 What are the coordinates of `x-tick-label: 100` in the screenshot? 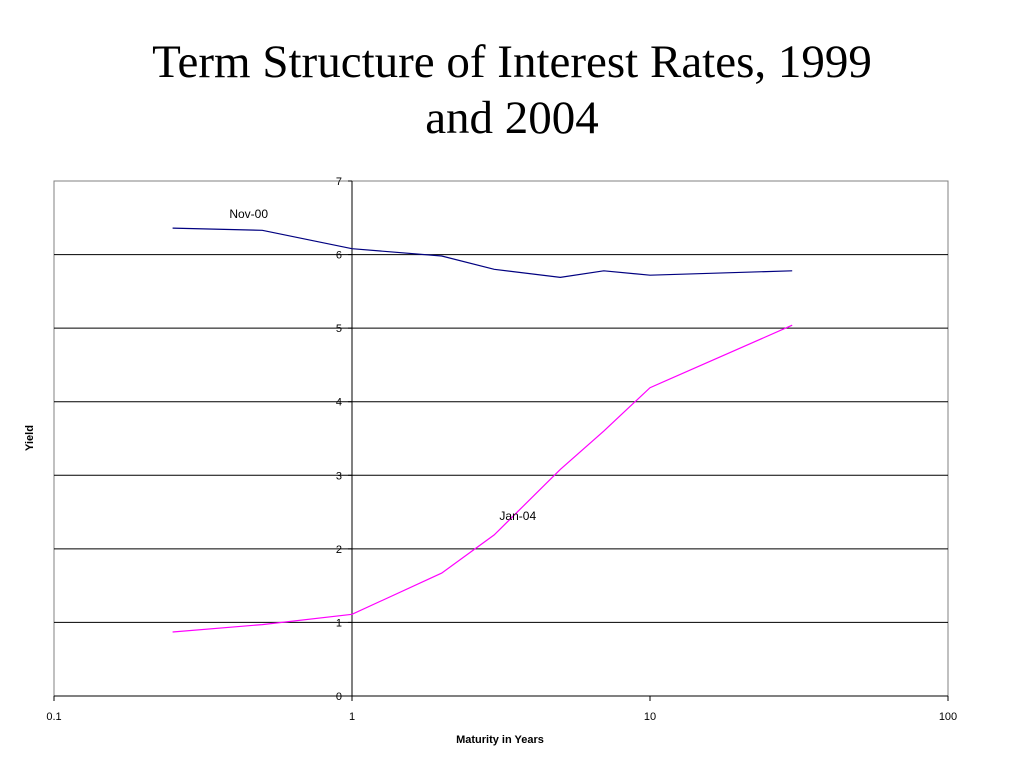 It's located at (948, 717).